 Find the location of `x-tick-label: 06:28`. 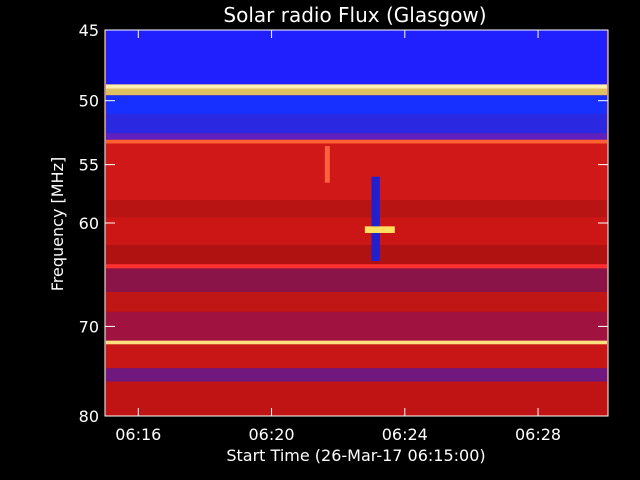

x-tick-label: 06:28 is located at coordinates (538, 434).